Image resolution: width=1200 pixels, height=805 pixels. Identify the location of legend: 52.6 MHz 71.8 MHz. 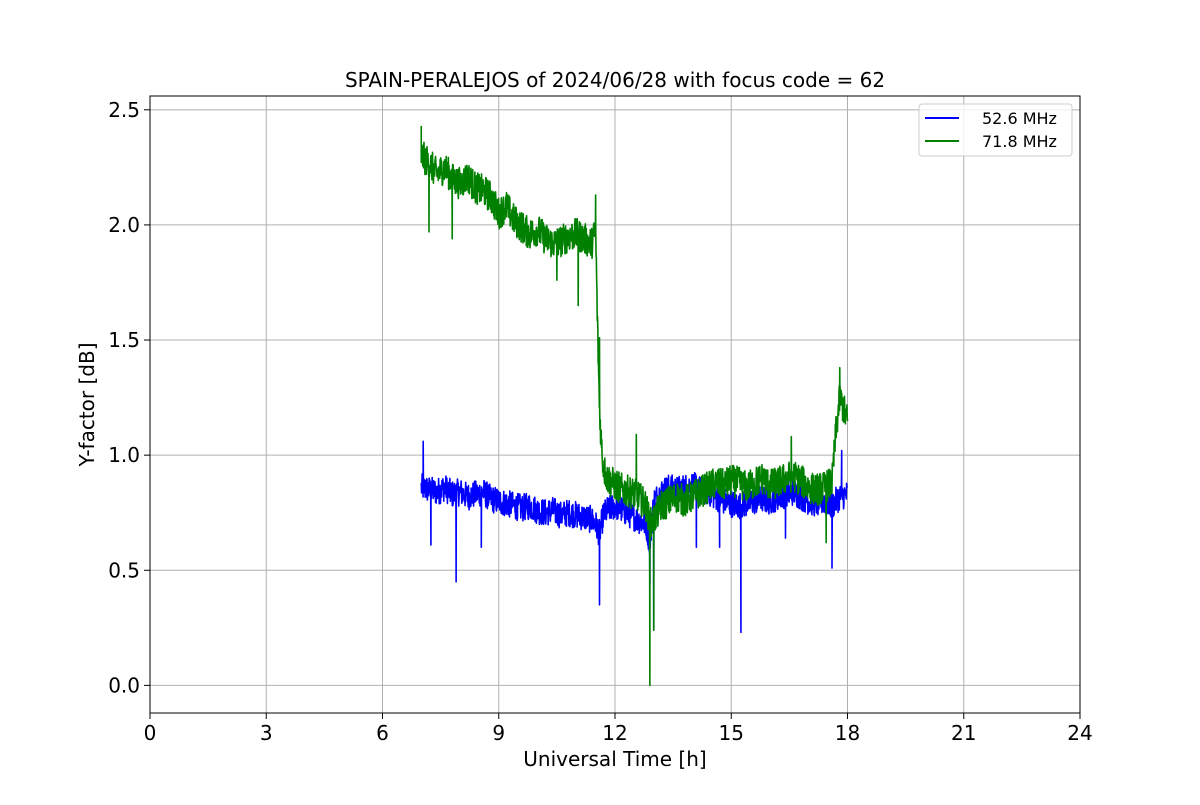
(995, 130).